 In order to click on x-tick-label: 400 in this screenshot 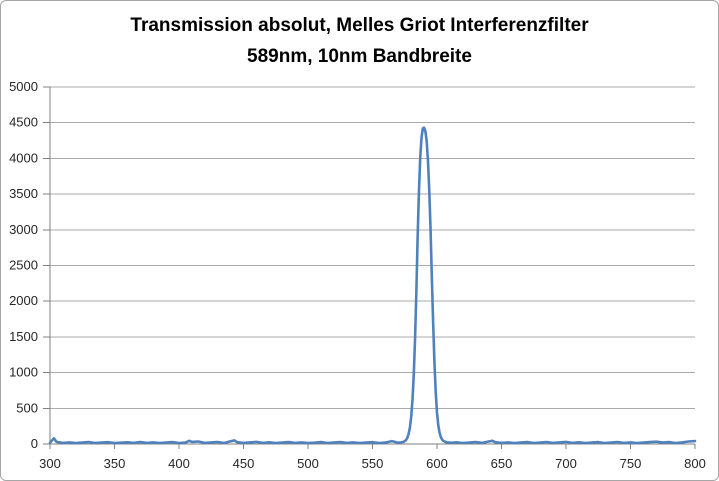, I will do `click(179, 463)`.